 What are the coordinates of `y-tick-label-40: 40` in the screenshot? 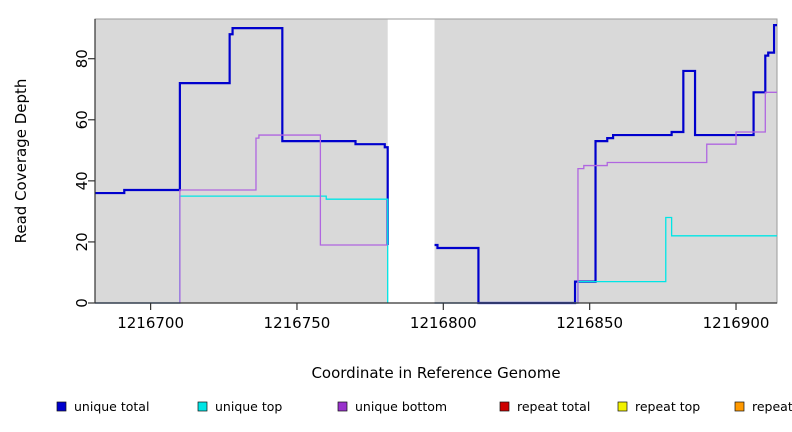 It's located at (82, 180).